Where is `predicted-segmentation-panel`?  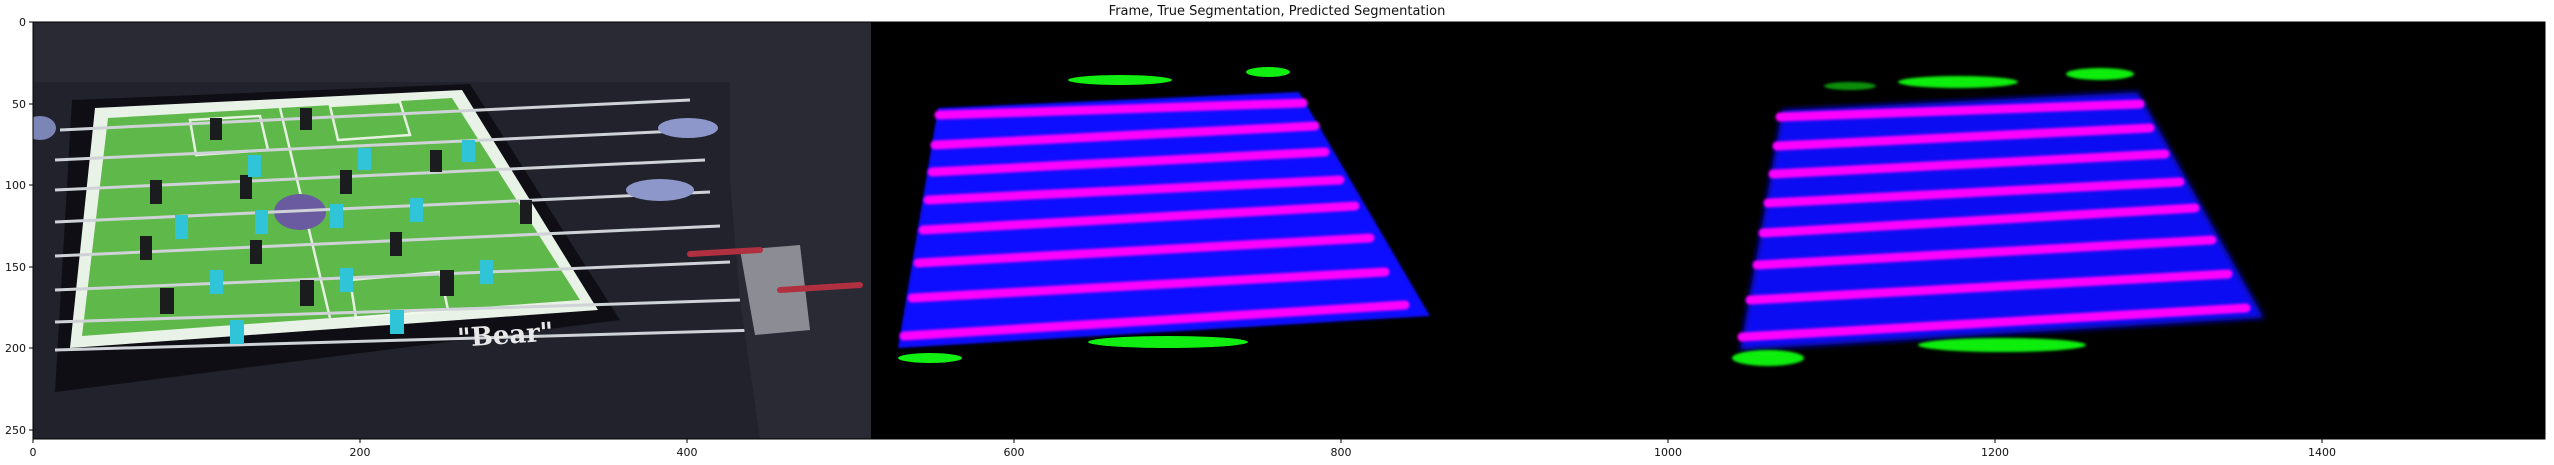 predicted-segmentation-panel is located at coordinates (1998, 217).